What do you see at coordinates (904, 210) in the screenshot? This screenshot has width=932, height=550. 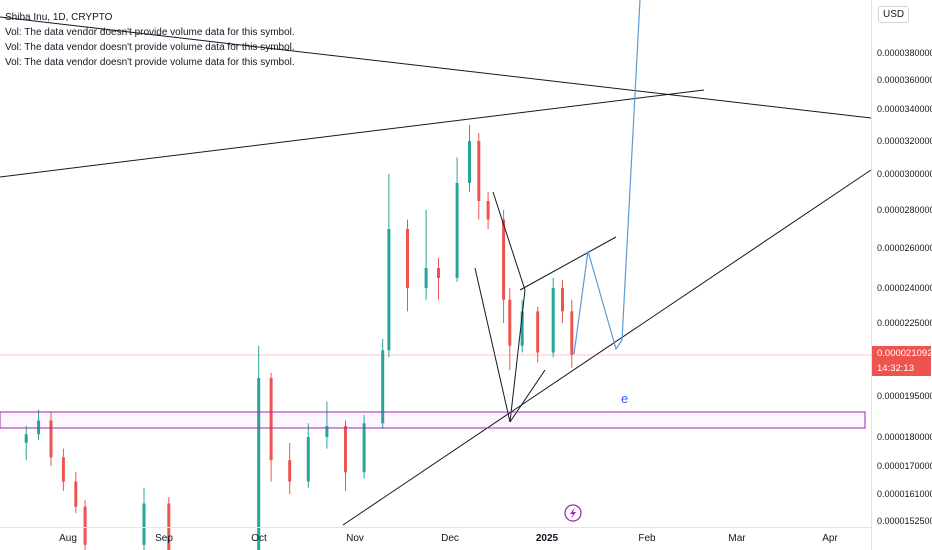 I see `y-tick-label: 0.0000280000` at bounding box center [904, 210].